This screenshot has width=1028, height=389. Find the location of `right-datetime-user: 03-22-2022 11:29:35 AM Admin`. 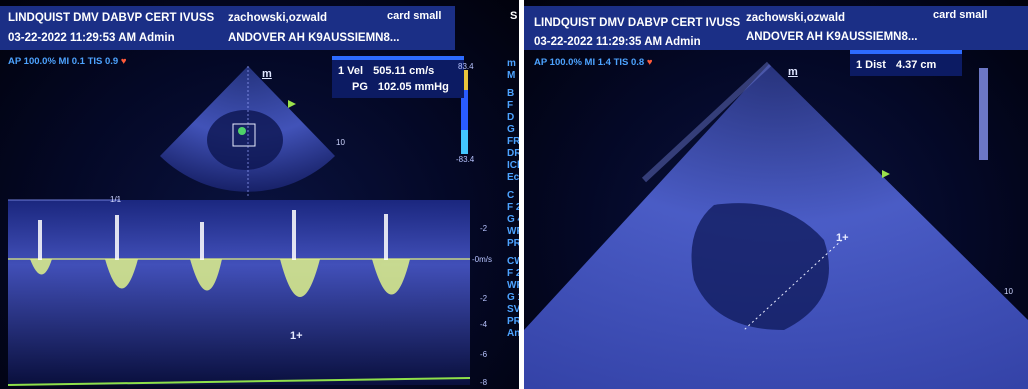

right-datetime-user: 03-22-2022 11:29:35 AM Admin is located at coordinates (617, 42).